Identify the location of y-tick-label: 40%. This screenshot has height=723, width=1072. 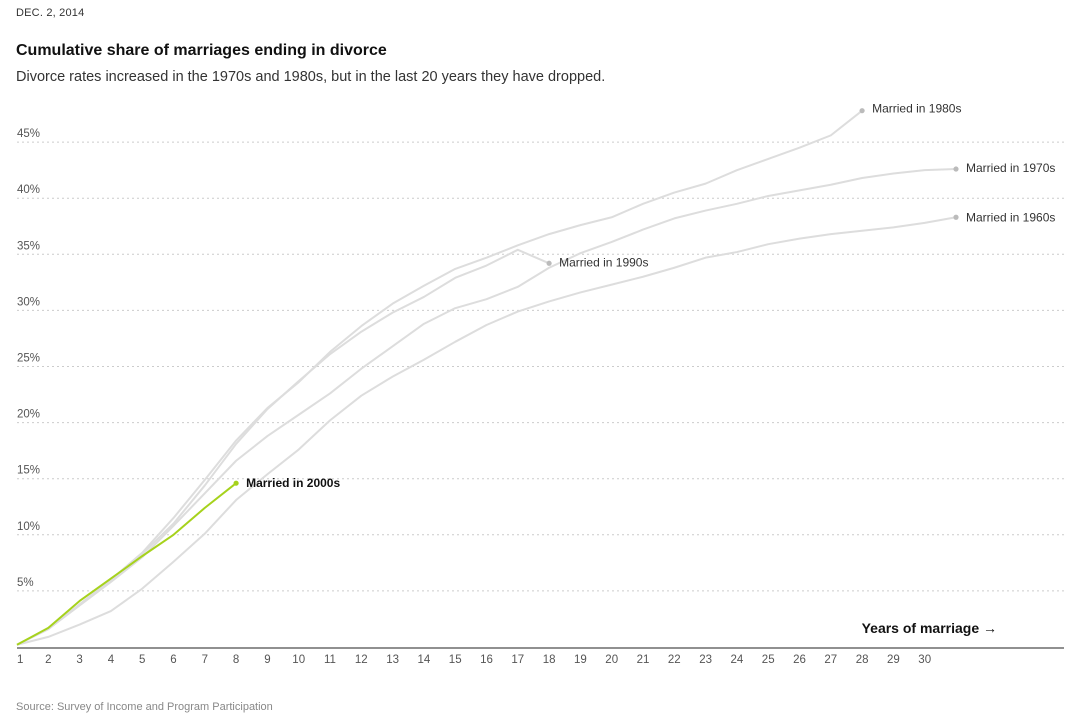
(28, 190).